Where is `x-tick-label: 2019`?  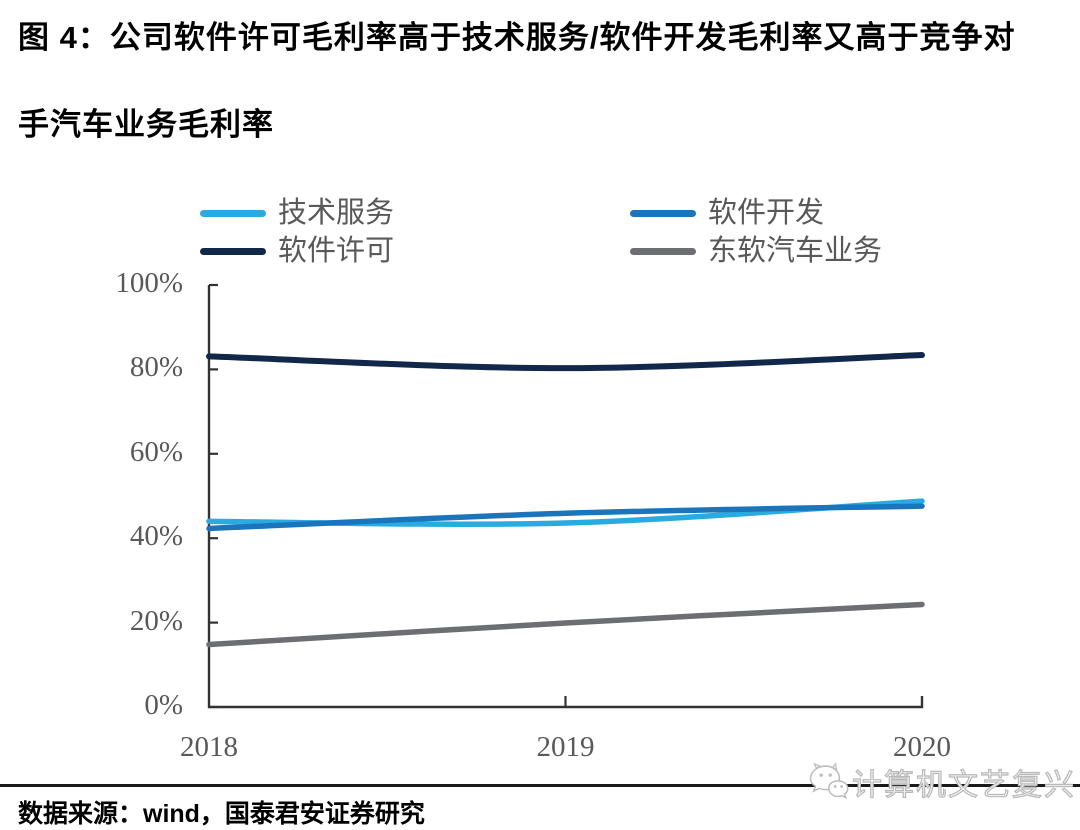
x-tick-label: 2019 is located at coordinates (565, 747).